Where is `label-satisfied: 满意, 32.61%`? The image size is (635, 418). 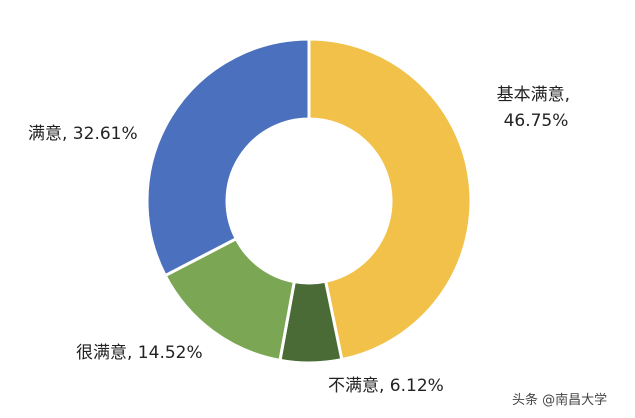
label-satisfied: 满意, 32.61% is located at coordinates (83, 134).